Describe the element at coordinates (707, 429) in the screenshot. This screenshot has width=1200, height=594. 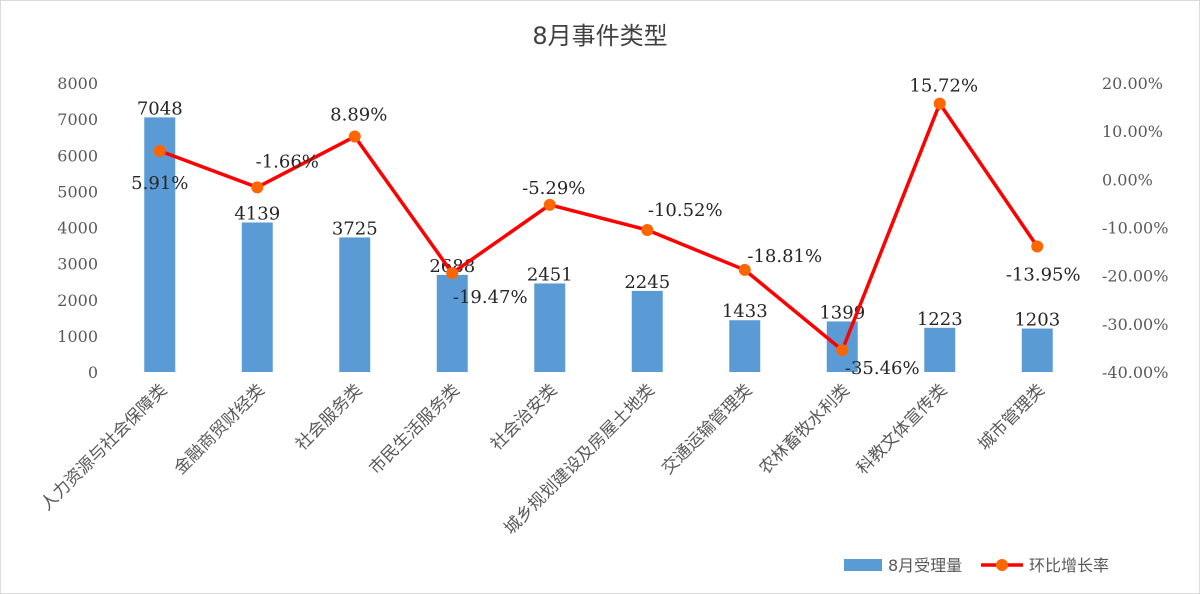
I see `category-label: 交通运输管理类` at that location.